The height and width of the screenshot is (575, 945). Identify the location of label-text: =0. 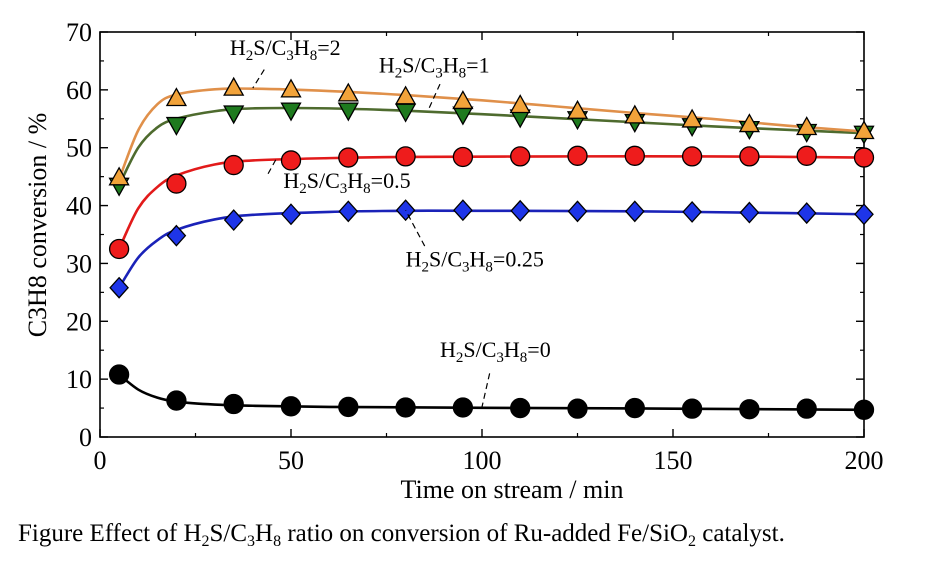
(538, 349).